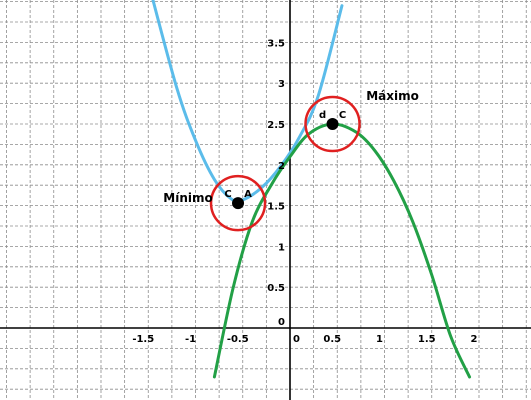 This screenshot has height=400, width=531. Describe the element at coordinates (143, 339) in the screenshot. I see `x-tick-label: -1.5` at that location.